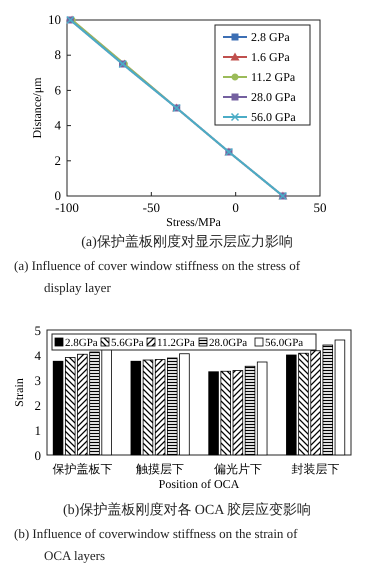 The image size is (375, 576). Describe the element at coordinates (270, 57) in the screenshot. I see `legend-label: 1.6 GPa` at that location.